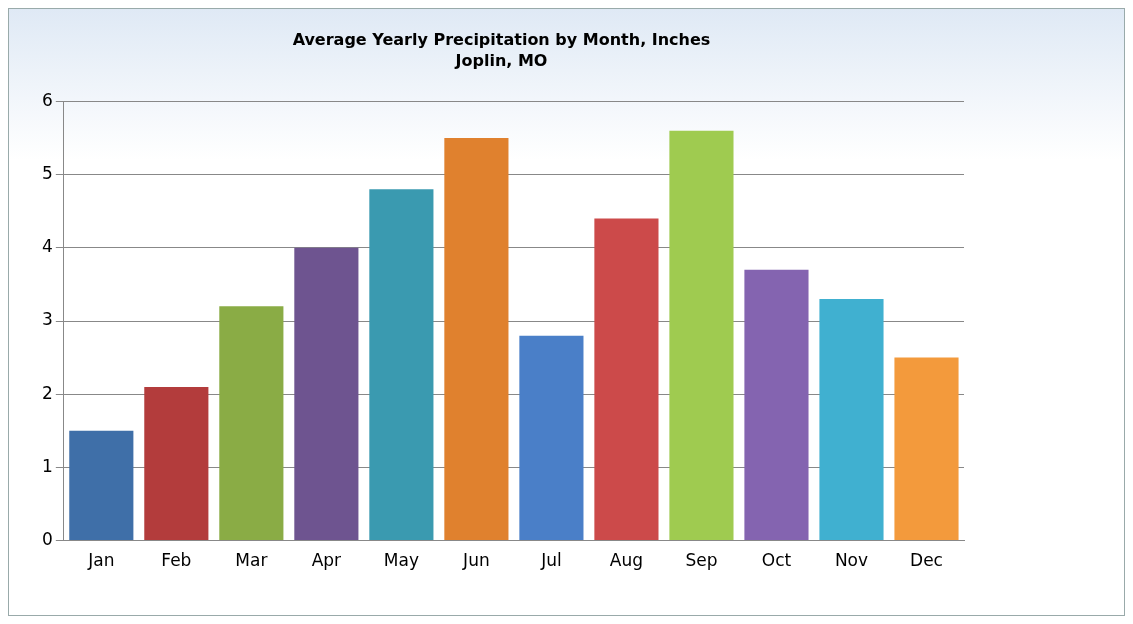 The height and width of the screenshot is (624, 1133). Describe the element at coordinates (47, 246) in the screenshot. I see `y-tick-label: 4` at that location.